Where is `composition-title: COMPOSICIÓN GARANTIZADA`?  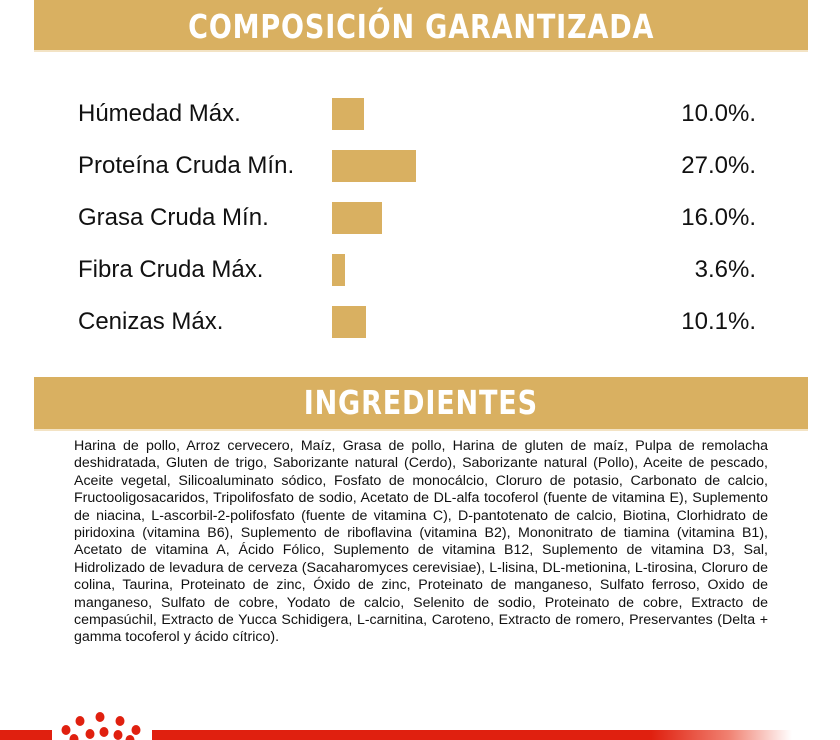 composition-title: COMPOSICIÓN GARANTIZADA is located at coordinates (421, 26).